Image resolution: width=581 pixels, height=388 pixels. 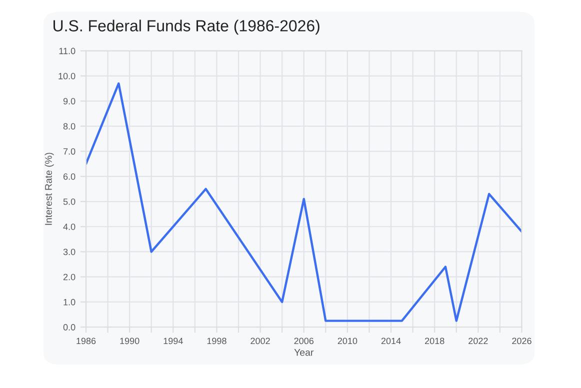 What do you see at coordinates (522, 341) in the screenshot?
I see `x-tick-label: 2026` at bounding box center [522, 341].